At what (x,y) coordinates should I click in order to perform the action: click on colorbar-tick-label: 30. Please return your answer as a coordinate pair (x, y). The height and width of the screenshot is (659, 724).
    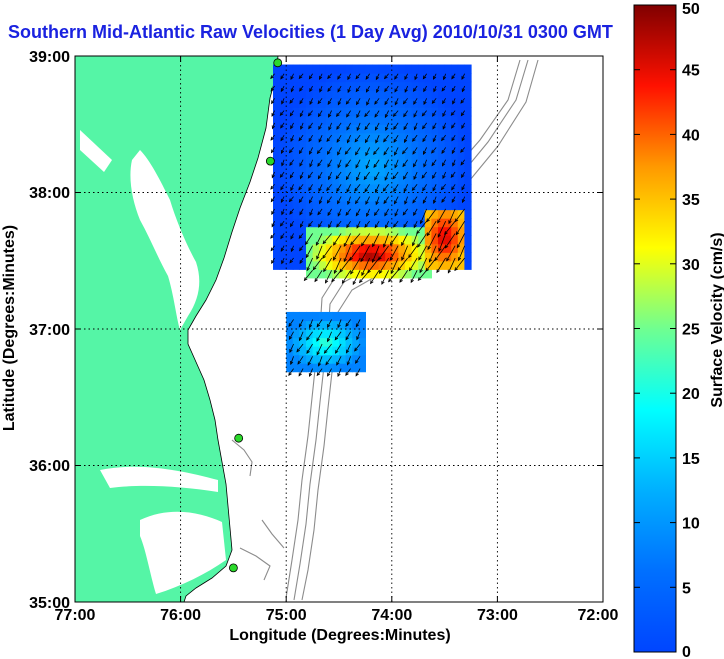
    Looking at the image, I should click on (691, 265).